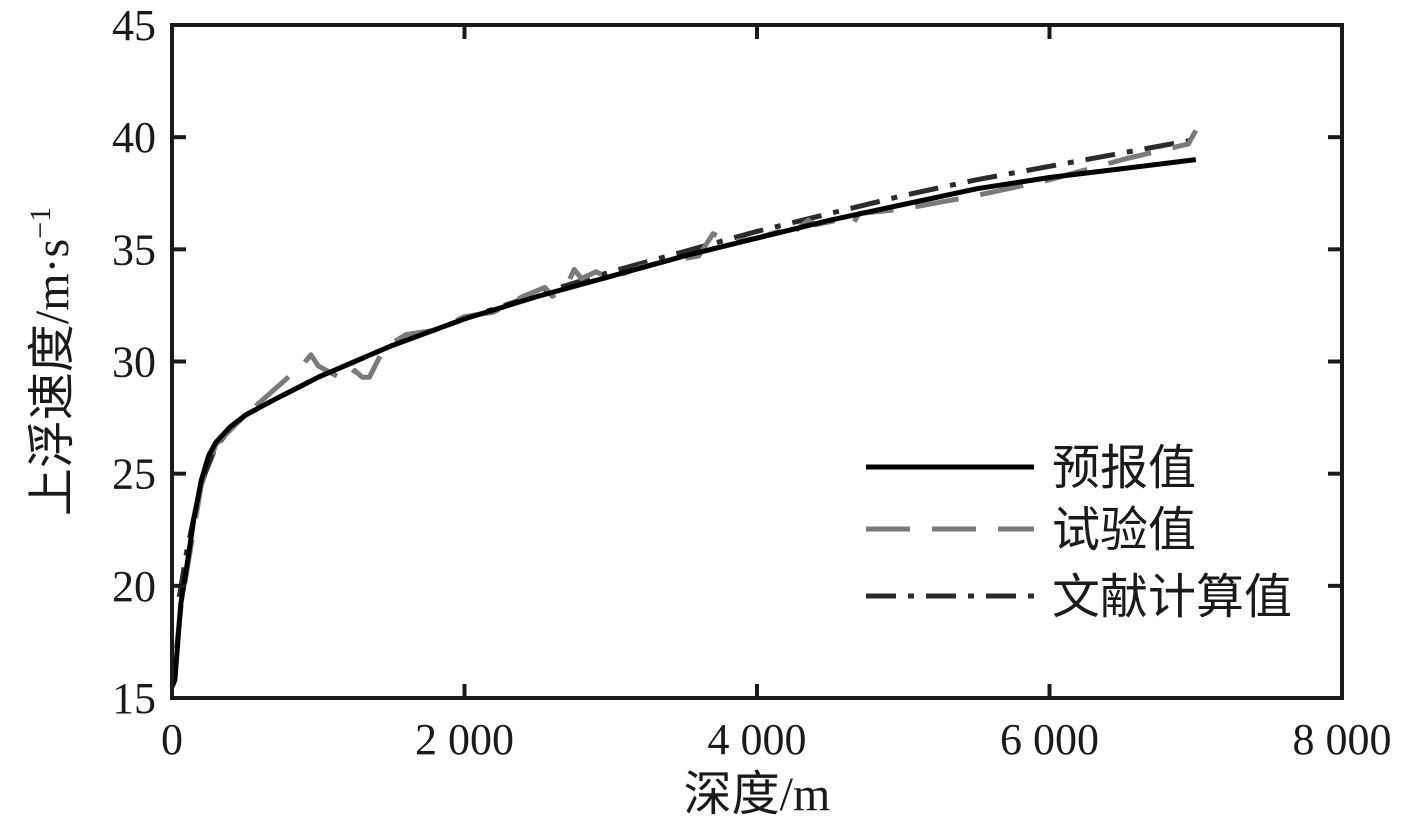 This screenshot has width=1417, height=817. Describe the element at coordinates (1124, 530) in the screenshot. I see `legend-label: 试验值` at that location.